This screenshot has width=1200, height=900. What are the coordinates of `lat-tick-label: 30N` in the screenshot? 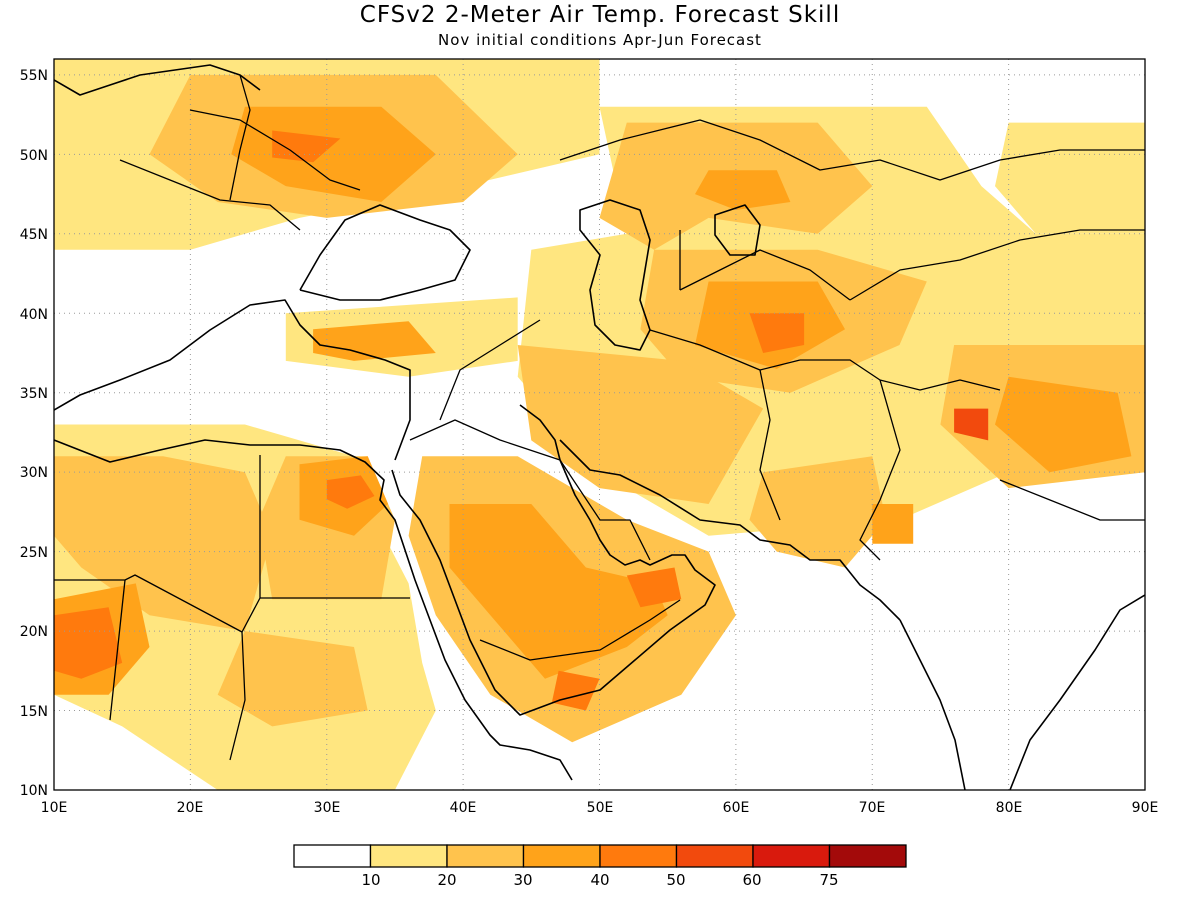 It's located at (34, 473).